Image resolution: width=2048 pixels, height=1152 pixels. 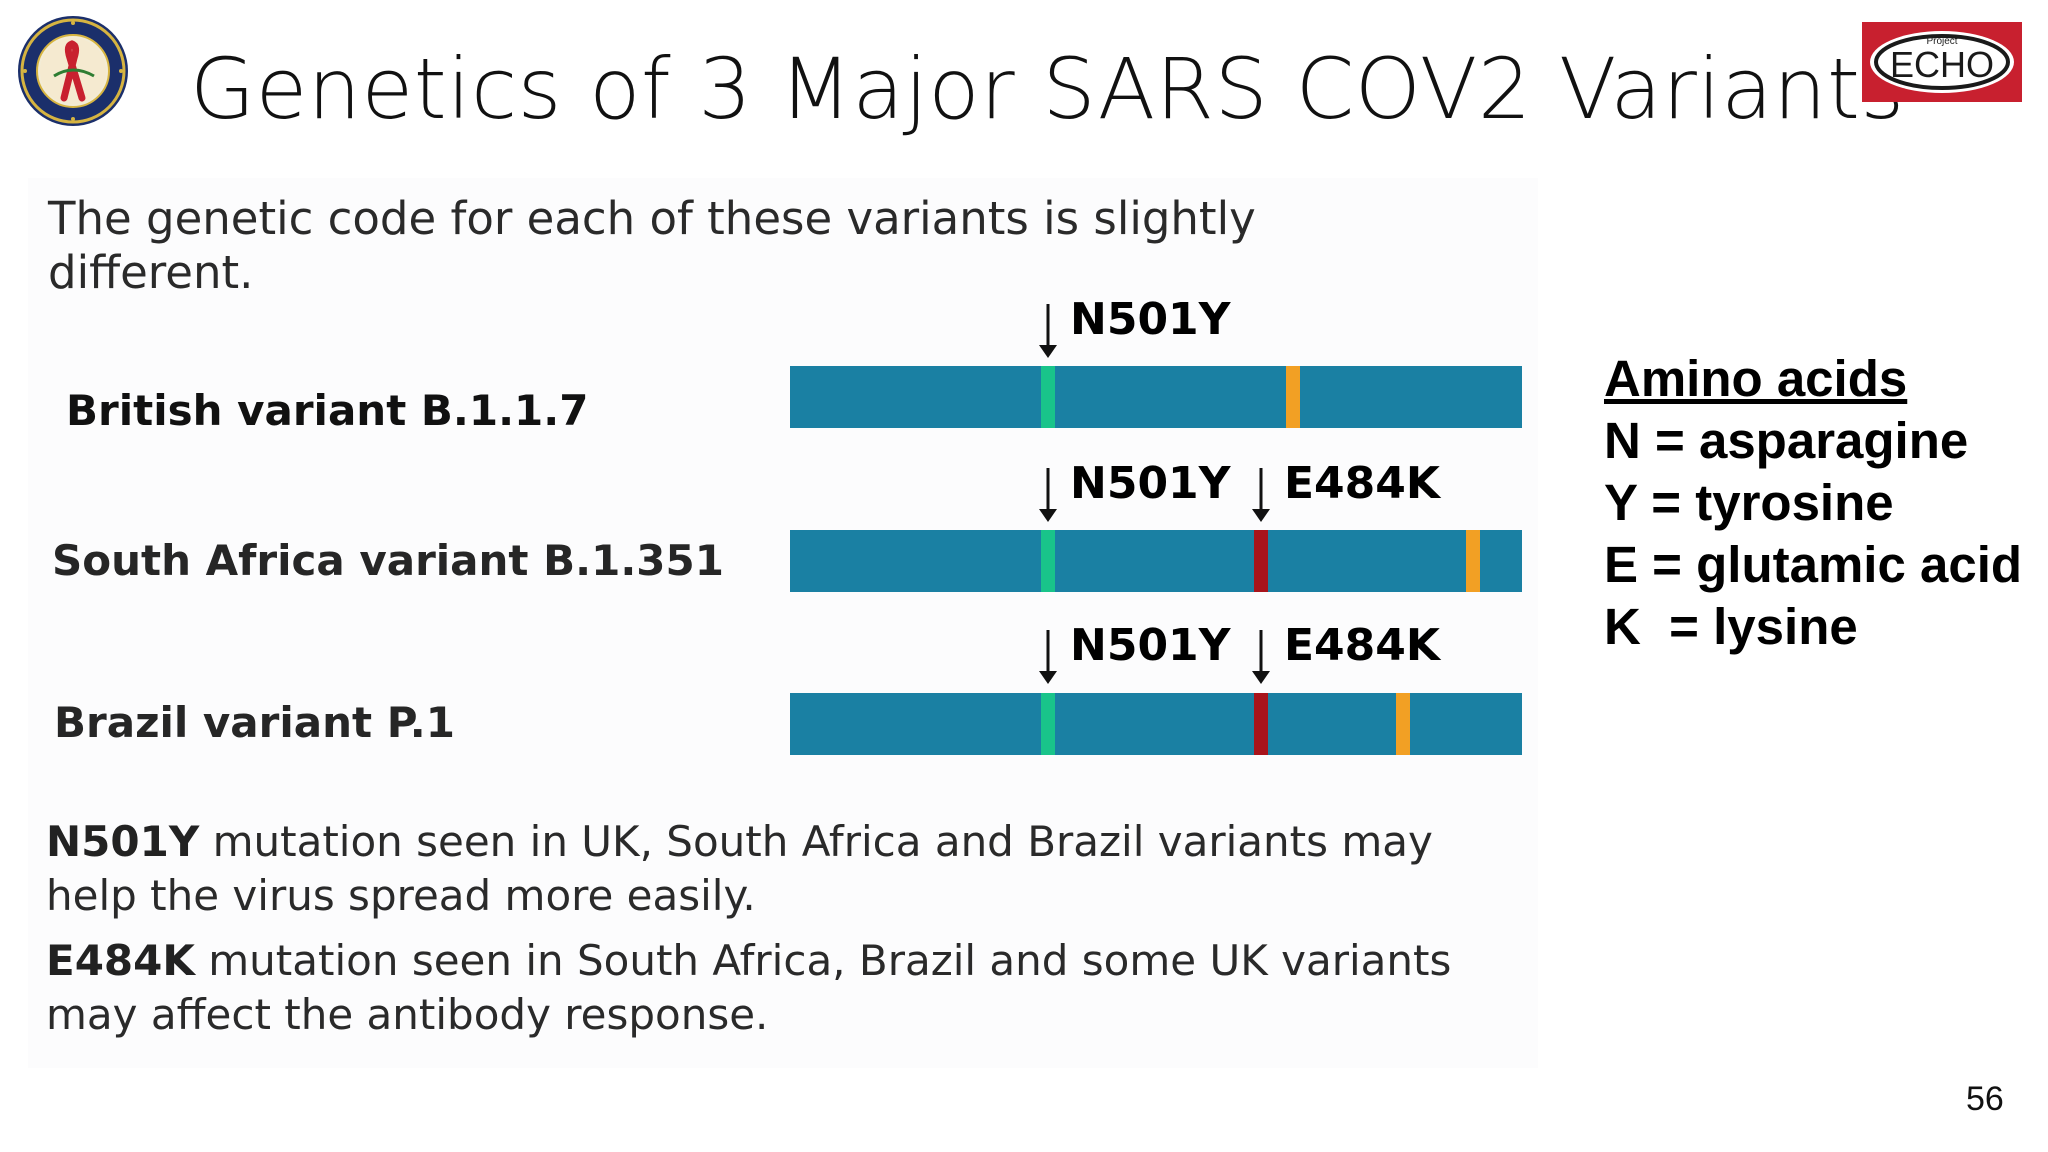 What do you see at coordinates (1786, 440) in the screenshot?
I see `legend-item: N = asparagine` at bounding box center [1786, 440].